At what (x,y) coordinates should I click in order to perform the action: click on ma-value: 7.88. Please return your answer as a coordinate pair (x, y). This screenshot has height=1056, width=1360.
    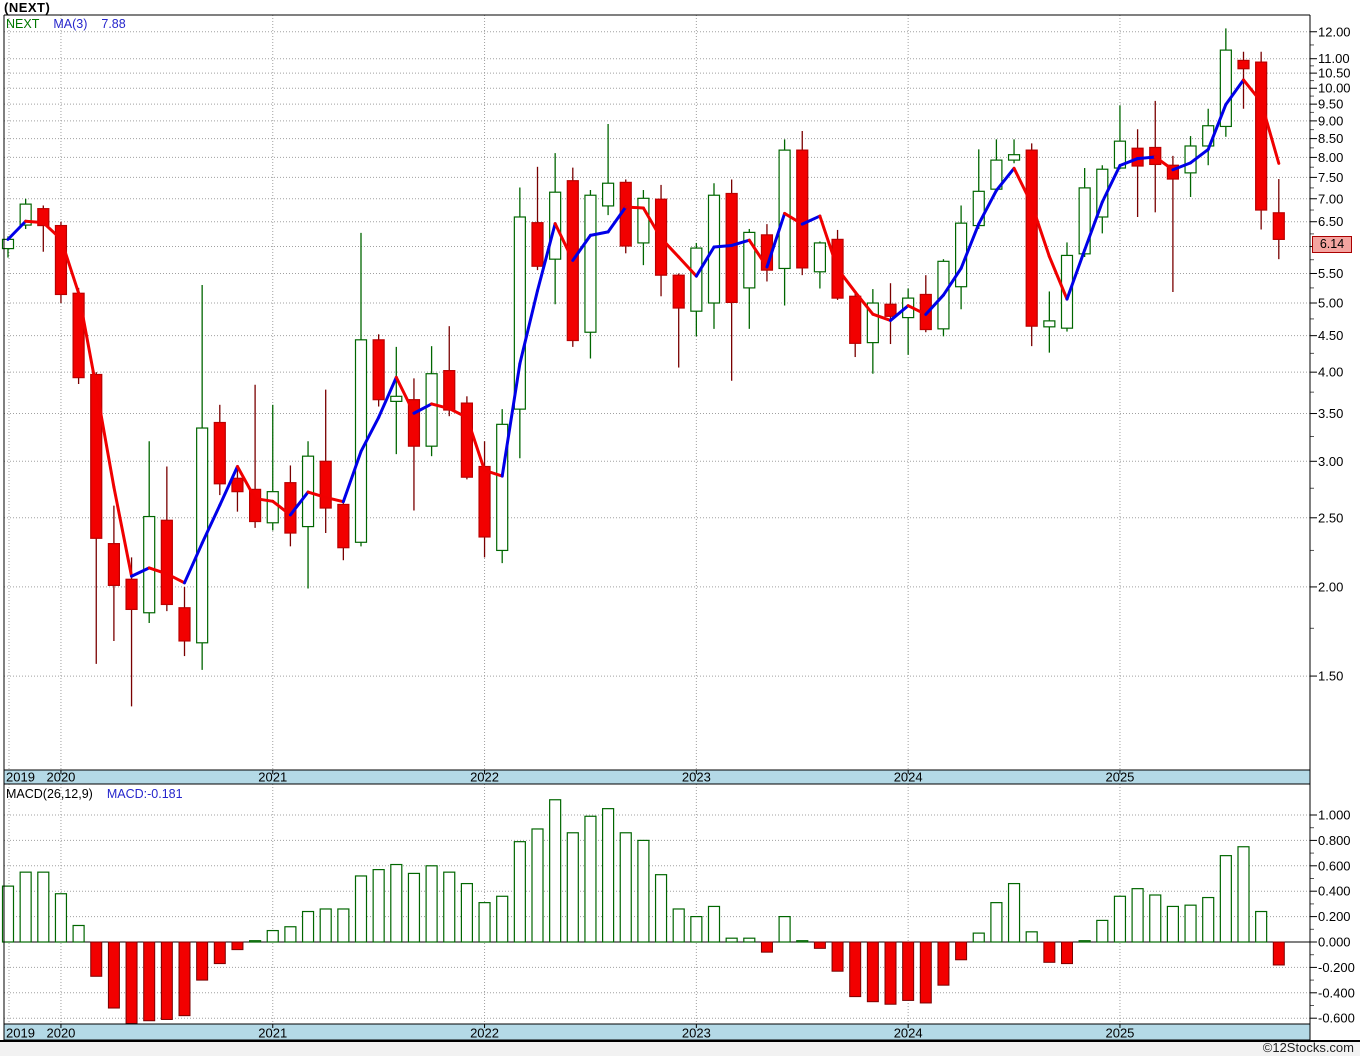
    Looking at the image, I should click on (113, 24).